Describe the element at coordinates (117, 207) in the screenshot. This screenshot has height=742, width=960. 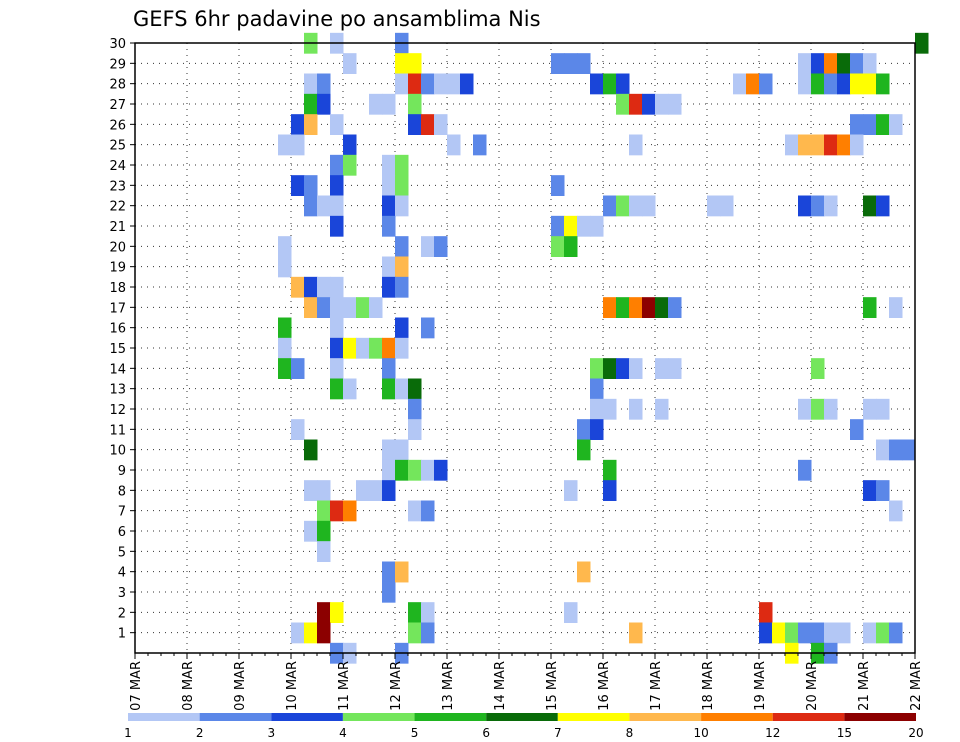
I see `y-tick-label: 22` at that location.